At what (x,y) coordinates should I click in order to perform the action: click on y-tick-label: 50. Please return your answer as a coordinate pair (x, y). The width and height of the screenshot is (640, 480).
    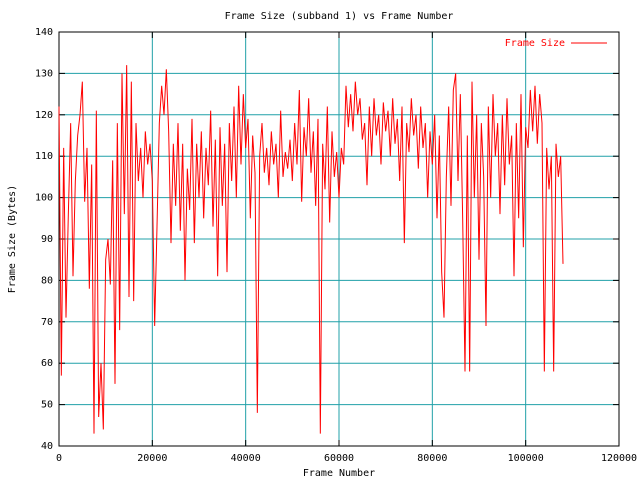
    Looking at the image, I should click on (47, 405).